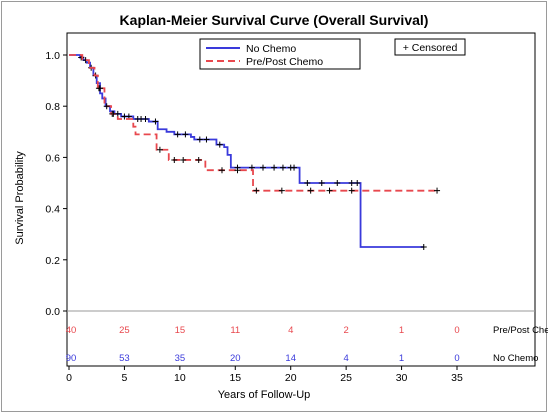  Describe the element at coordinates (69, 378) in the screenshot. I see `x-tick-label: 0` at that location.